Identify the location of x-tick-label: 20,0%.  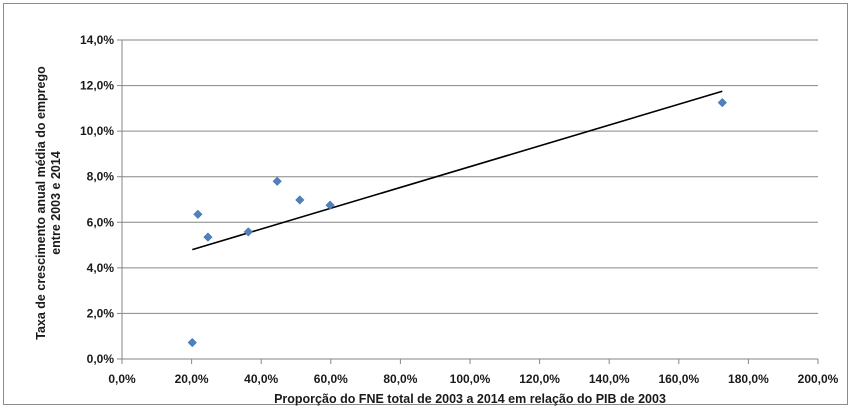
(192, 379).